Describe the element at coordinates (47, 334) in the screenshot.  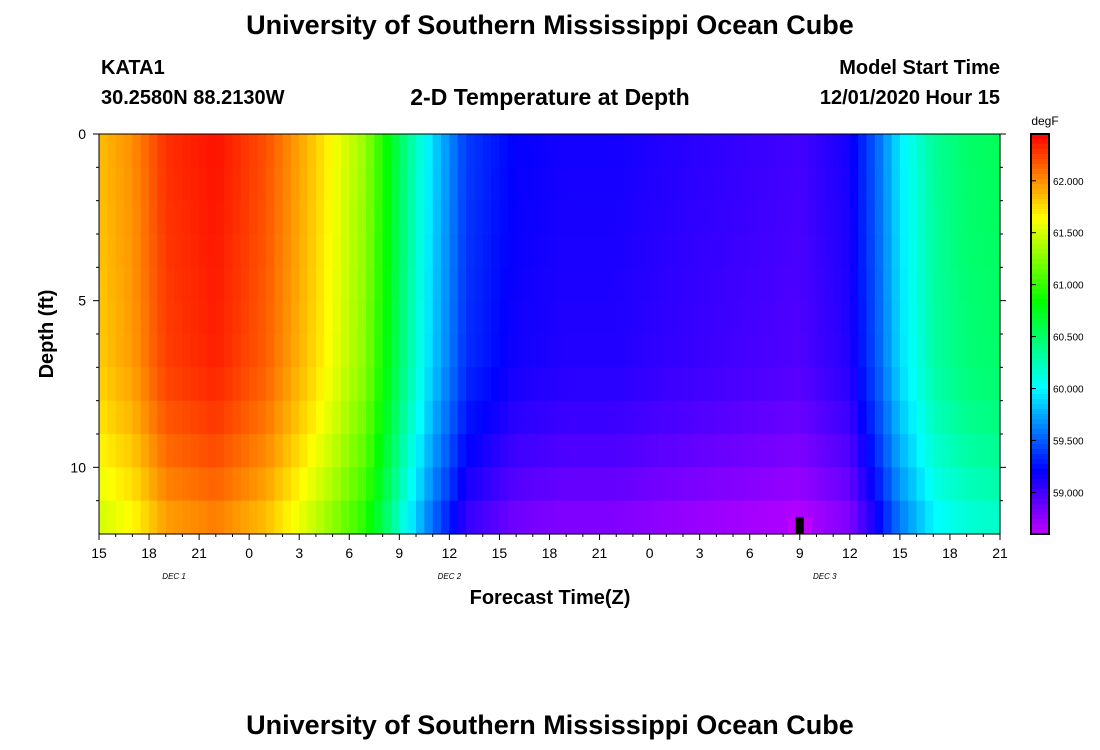
I see `y-axis-label: Depth (ft)` at that location.